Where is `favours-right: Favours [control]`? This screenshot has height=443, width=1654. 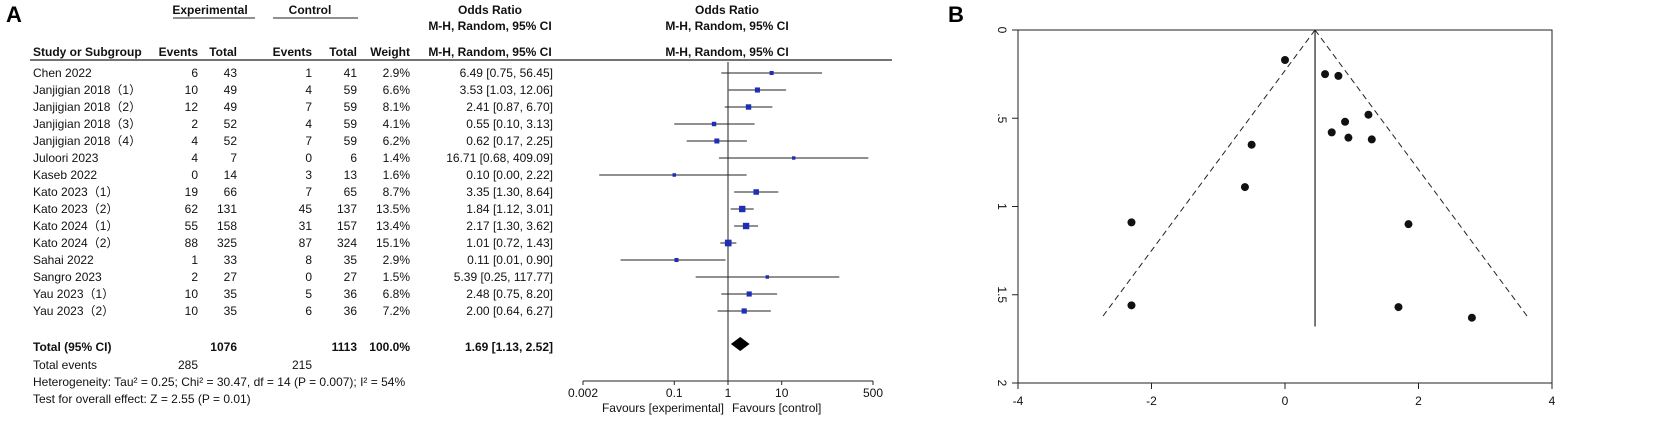 favours-right: Favours [control] is located at coordinates (776, 408).